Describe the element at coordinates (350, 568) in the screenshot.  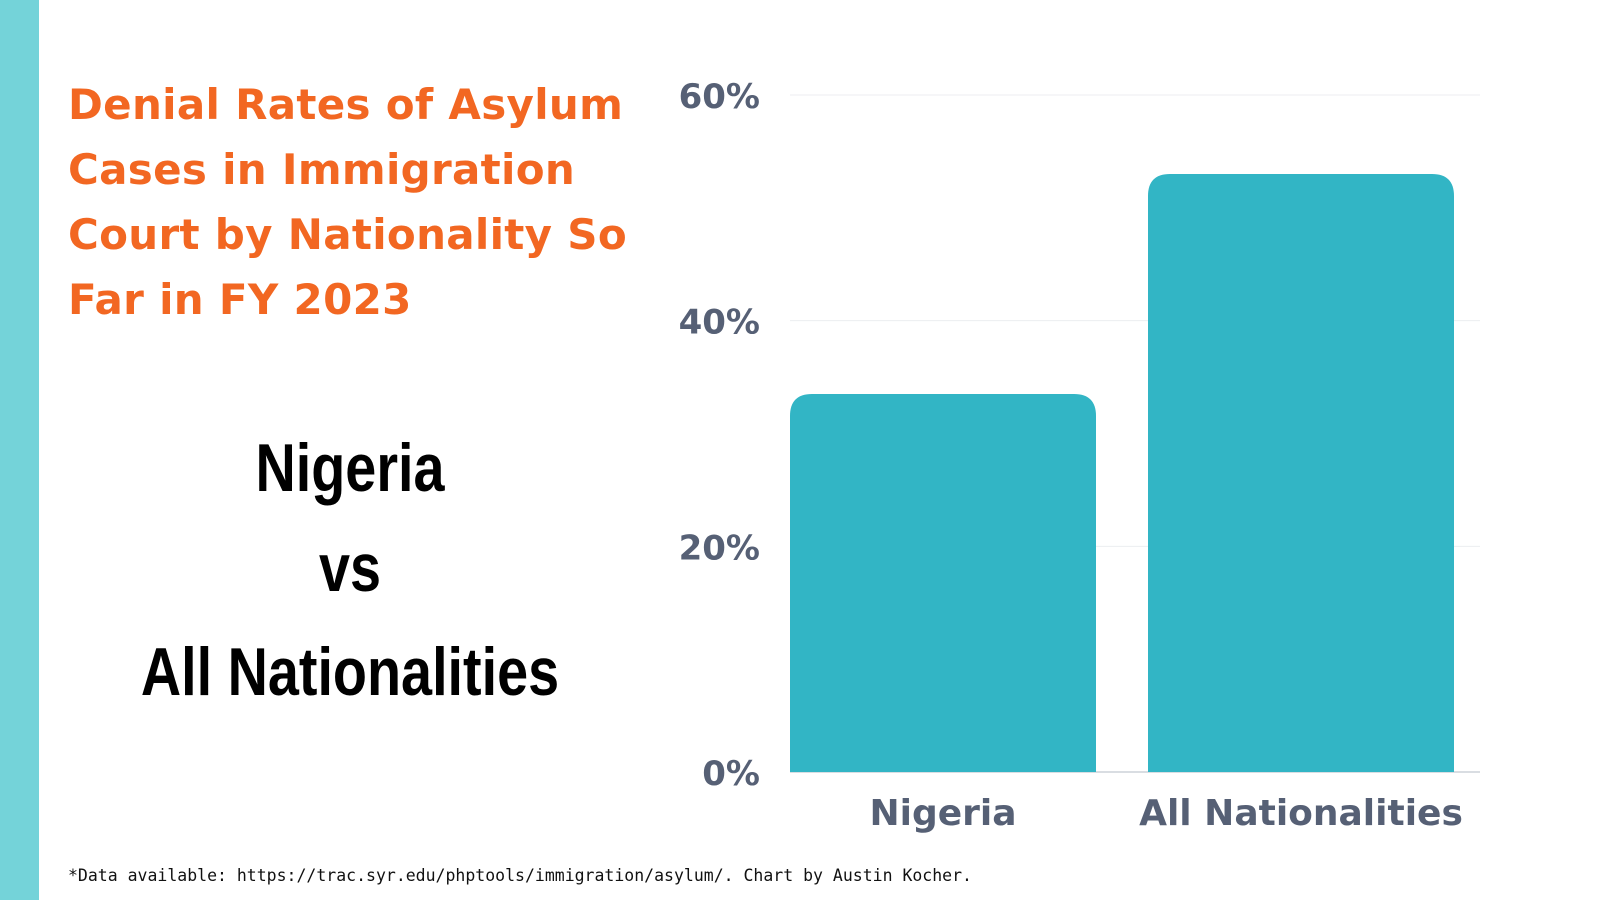
I see `comparison-line-vs: vs` at that location.